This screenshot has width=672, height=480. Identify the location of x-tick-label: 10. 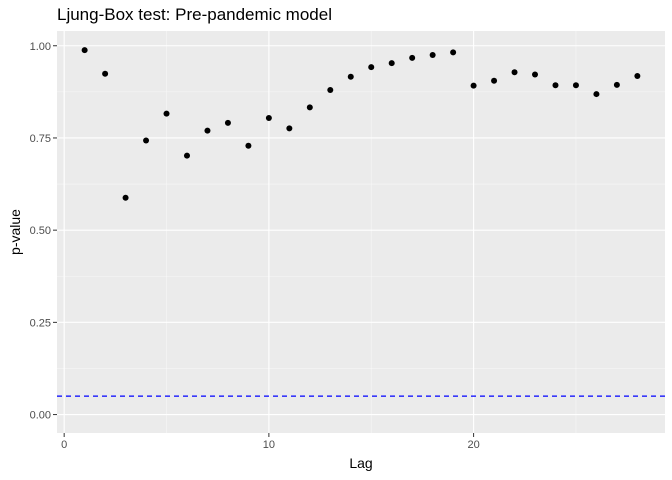
(269, 445).